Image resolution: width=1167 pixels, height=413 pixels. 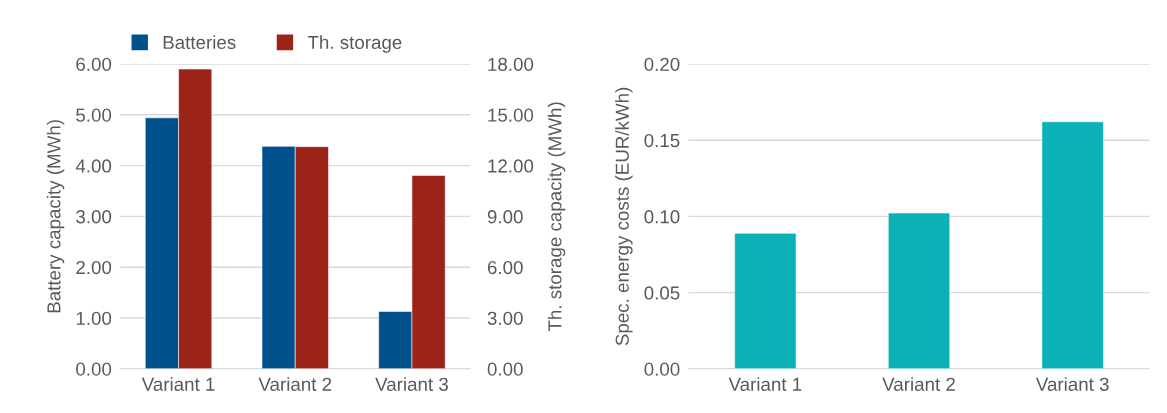 I want to click on y-axis-title: Battery capacity (MWh), so click(x=55, y=216).